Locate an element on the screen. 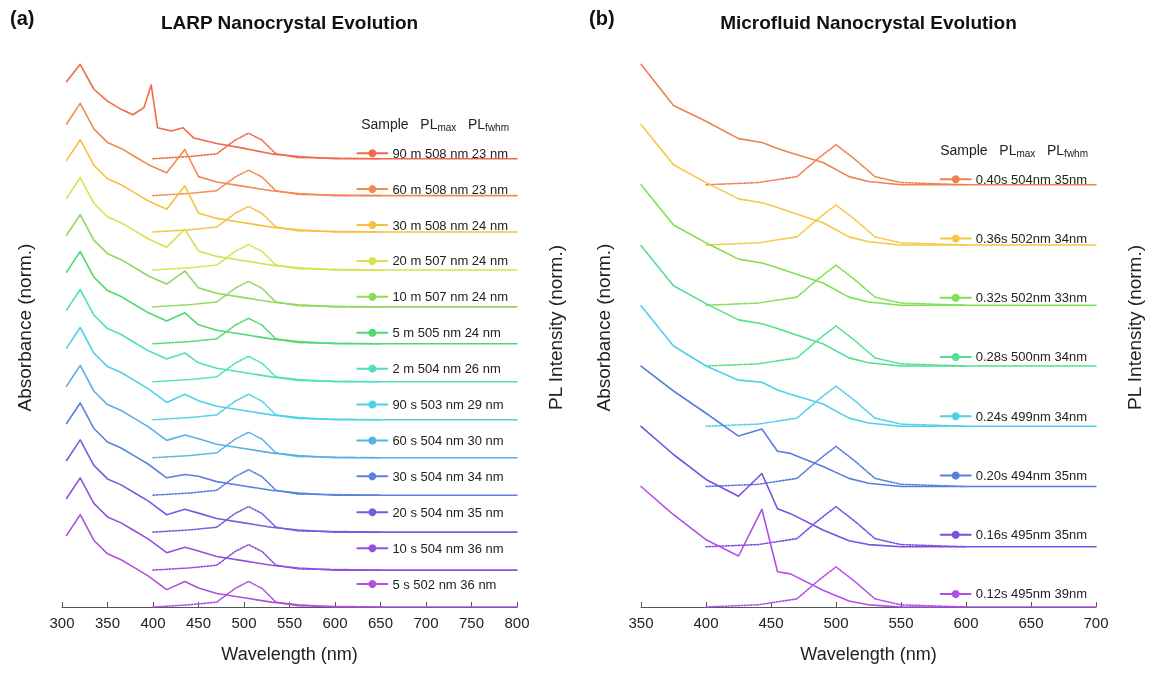  legend-label: 60 s 504 nm 30 nm is located at coordinates (448, 440).